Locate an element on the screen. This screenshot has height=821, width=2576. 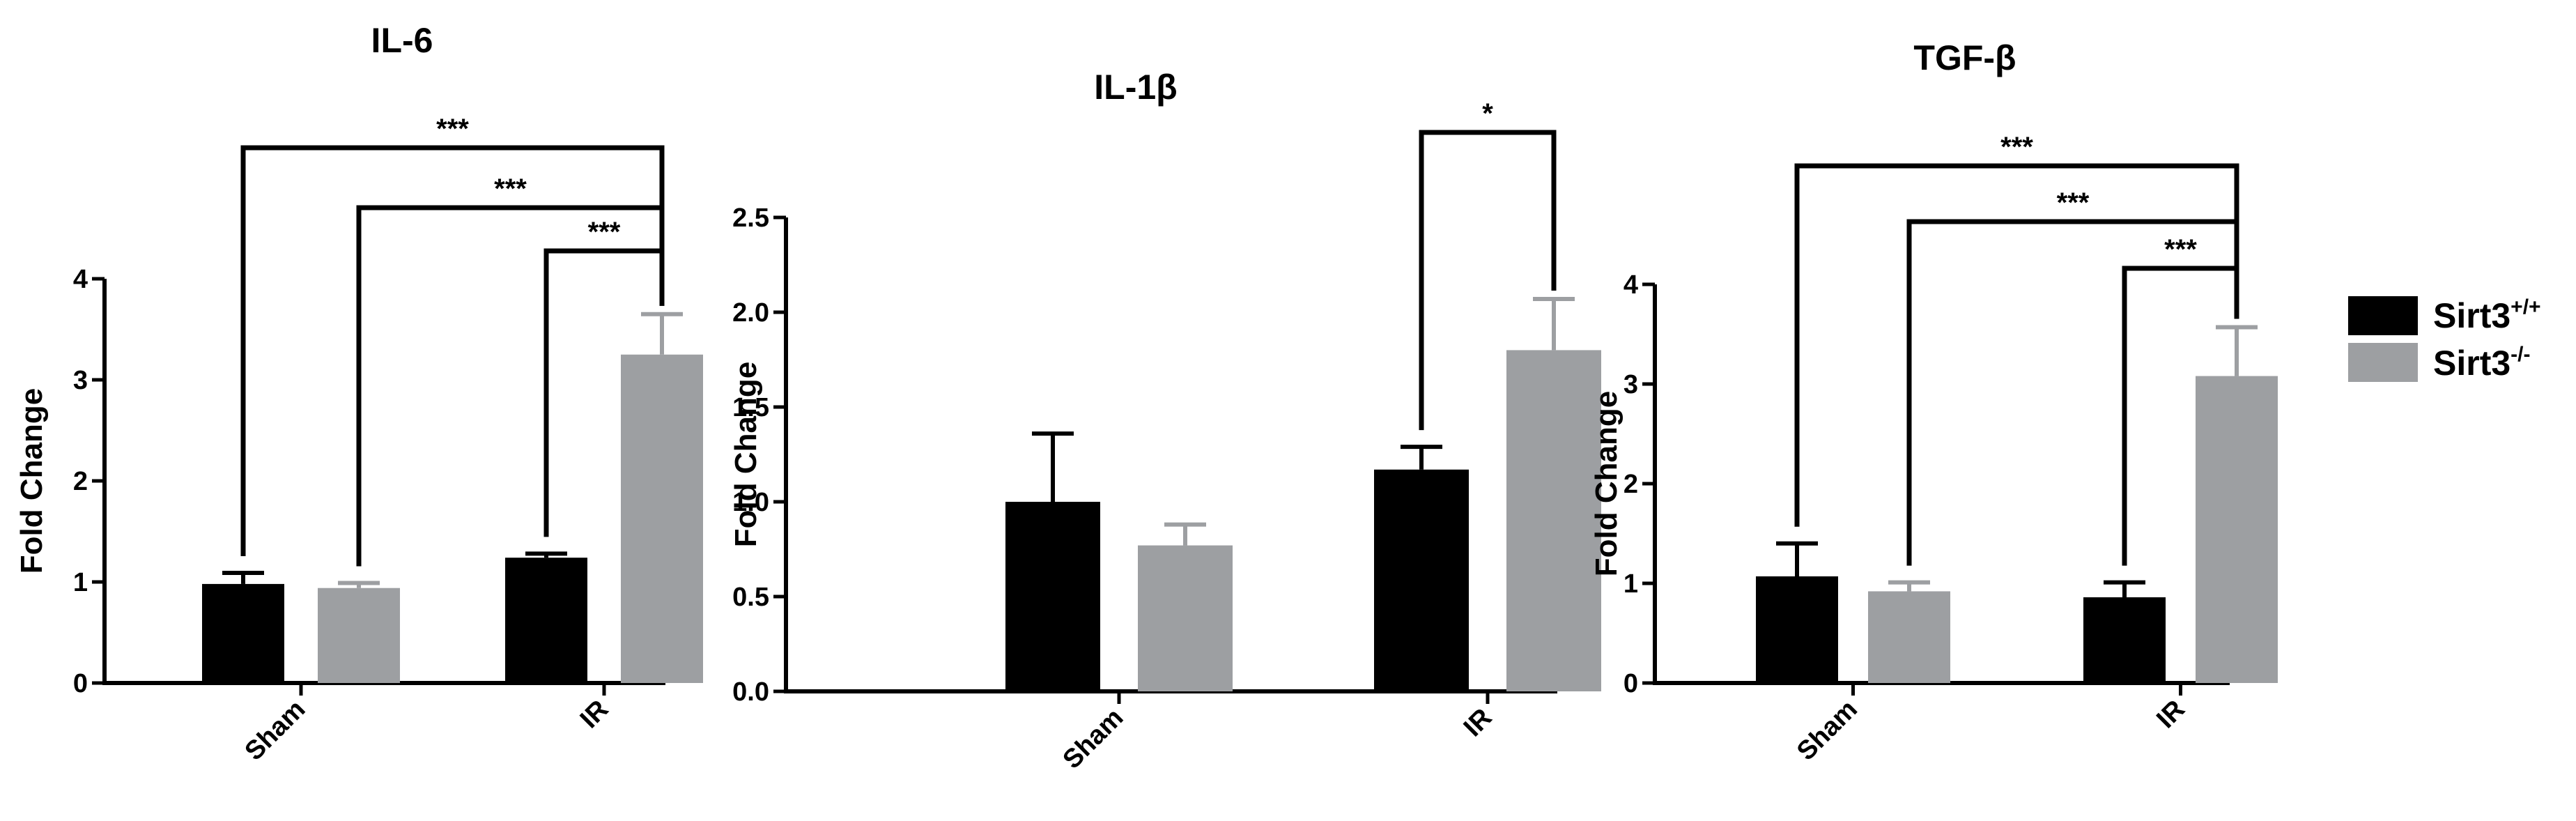
legend-label-knockout: Sirt3-/- is located at coordinates (2482, 363).